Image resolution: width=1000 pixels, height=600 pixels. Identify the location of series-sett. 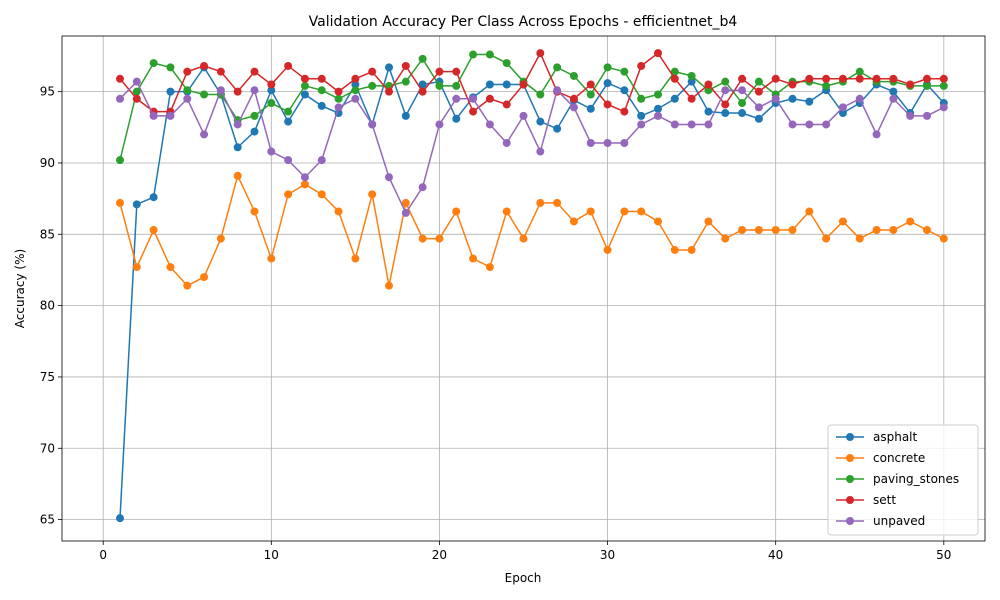
(532, 82).